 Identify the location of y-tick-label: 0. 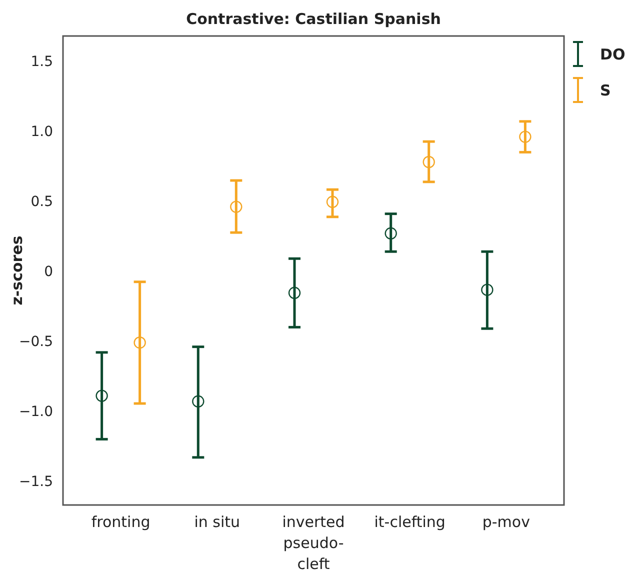
(48, 272).